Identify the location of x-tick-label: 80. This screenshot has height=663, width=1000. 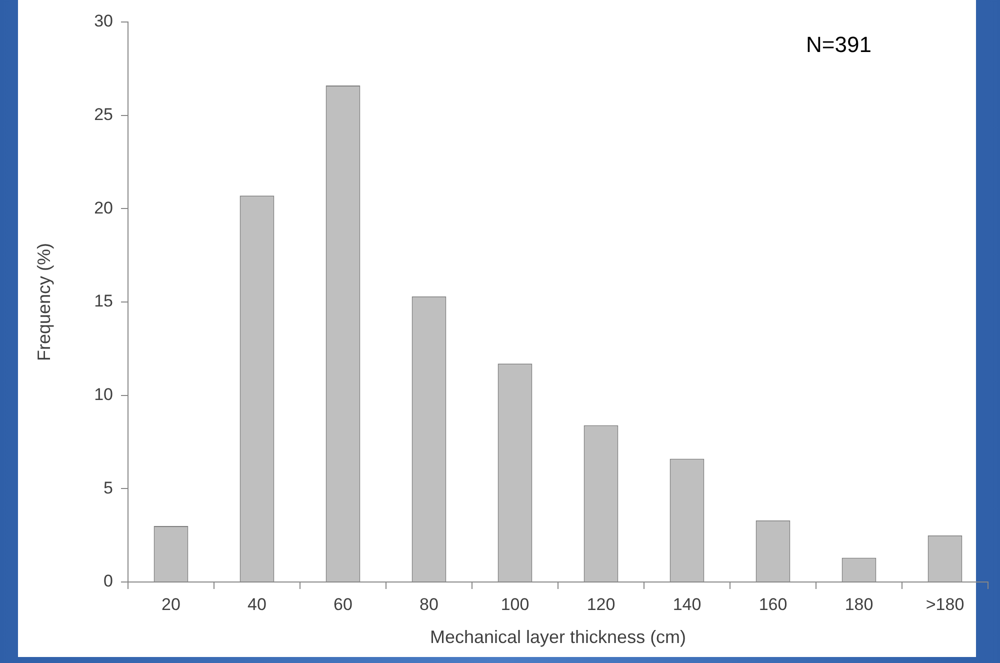
(429, 604).